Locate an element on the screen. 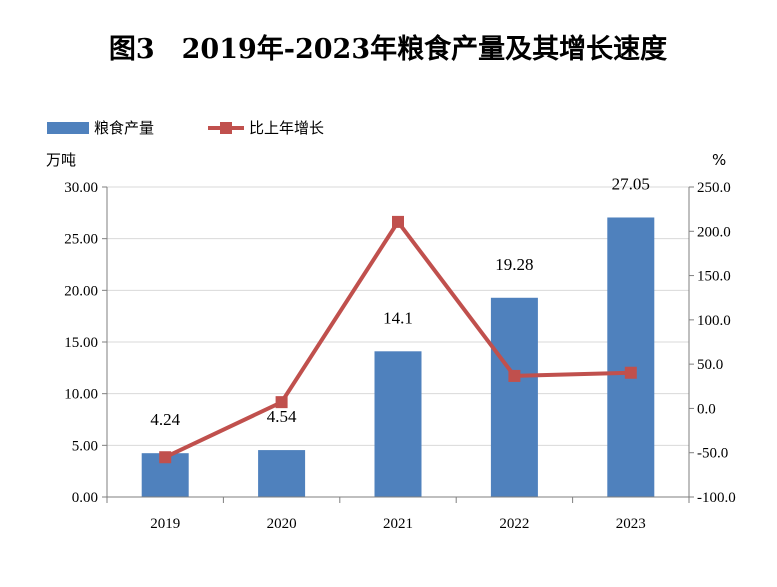 The width and height of the screenshot is (777, 587). left-tick-label: 25.00 is located at coordinates (81, 240).